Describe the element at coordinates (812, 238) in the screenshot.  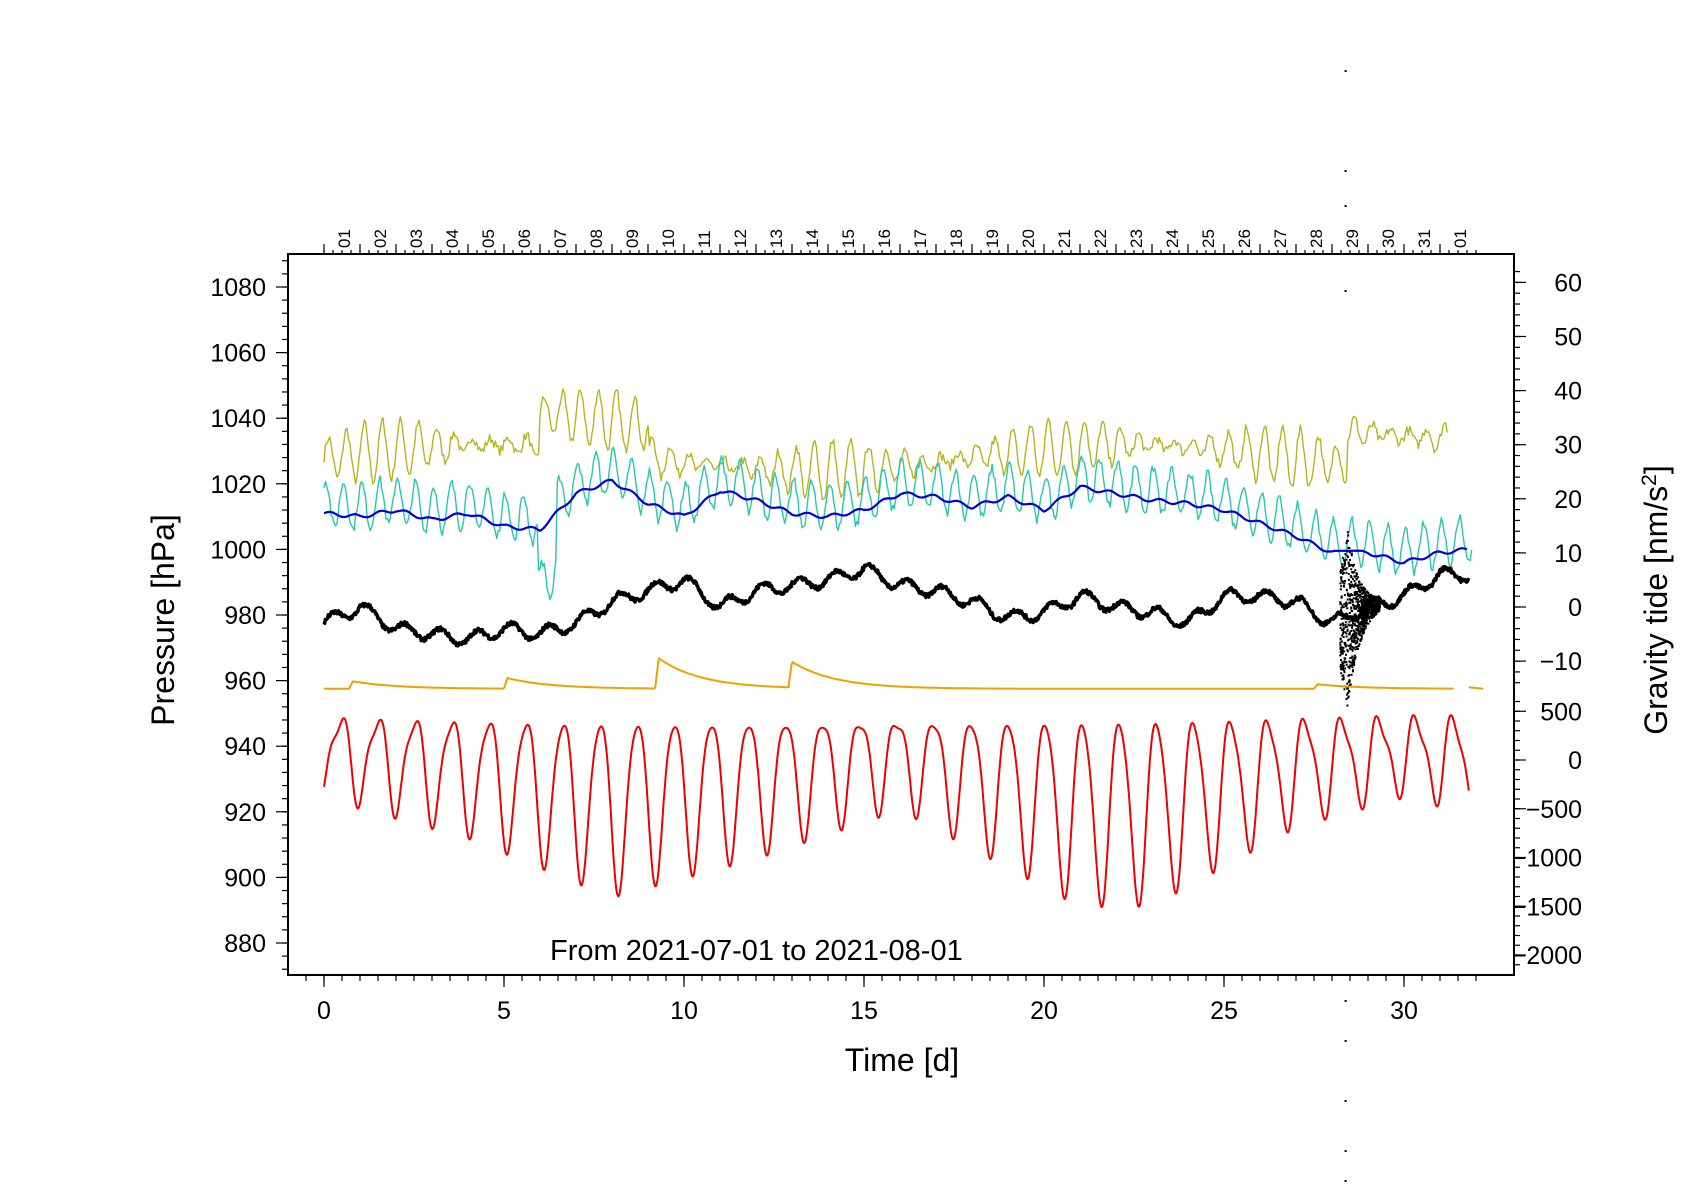
I see `top-day-label: 14` at that location.